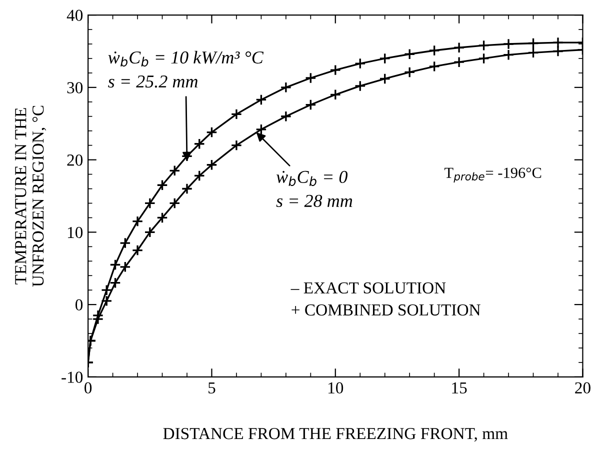  What do you see at coordinates (88, 388) in the screenshot?
I see `x-tick-label: 0` at bounding box center [88, 388].